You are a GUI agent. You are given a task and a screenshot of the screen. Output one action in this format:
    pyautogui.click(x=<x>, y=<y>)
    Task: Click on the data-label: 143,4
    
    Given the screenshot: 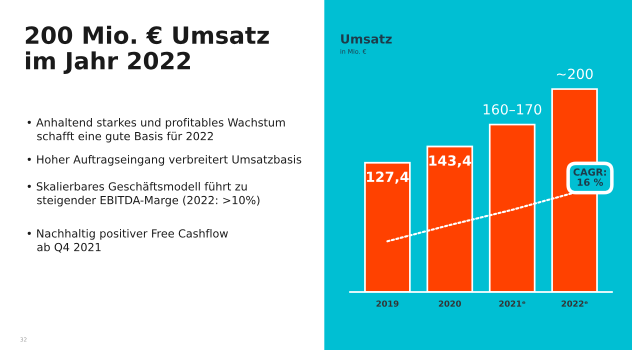 What is the action you would take?
    pyautogui.click(x=450, y=161)
    